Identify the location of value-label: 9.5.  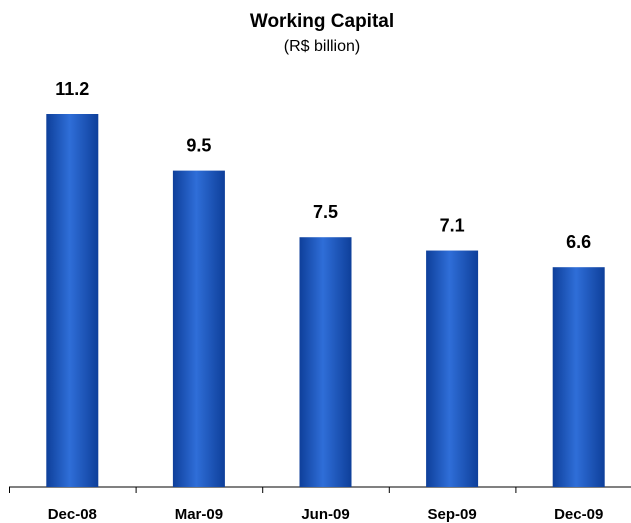
(198, 145).